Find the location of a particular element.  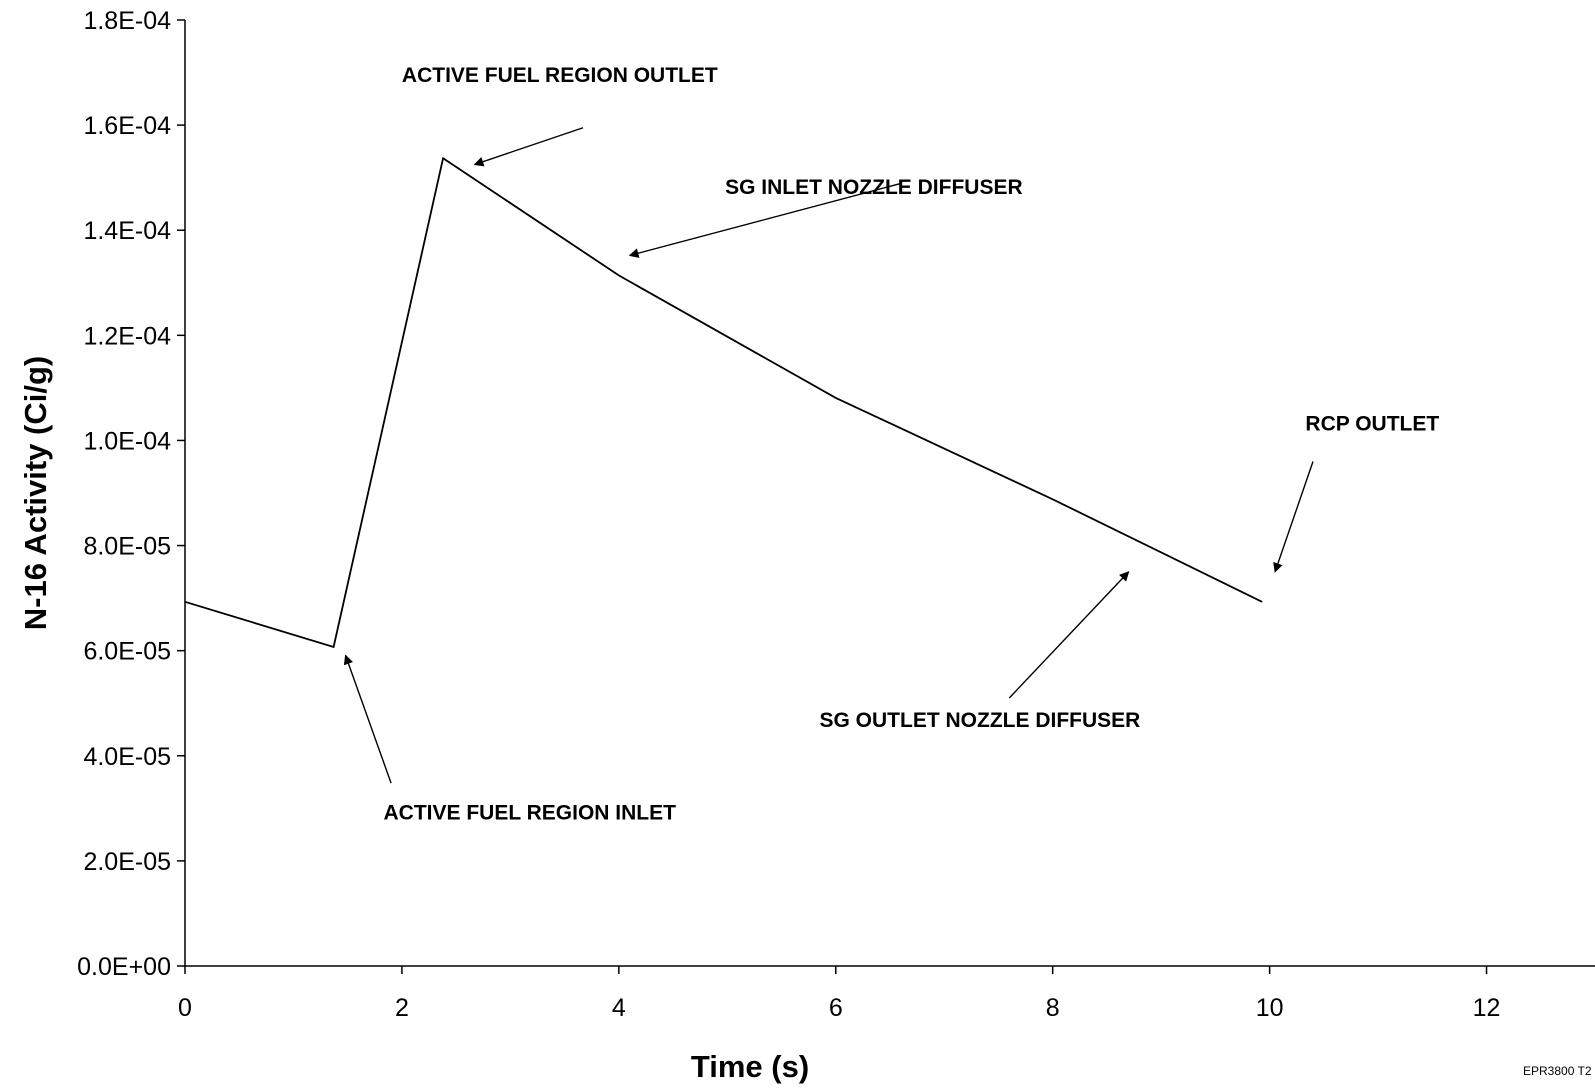

y-tick-label: 2.0E-05 is located at coordinates (127, 862).